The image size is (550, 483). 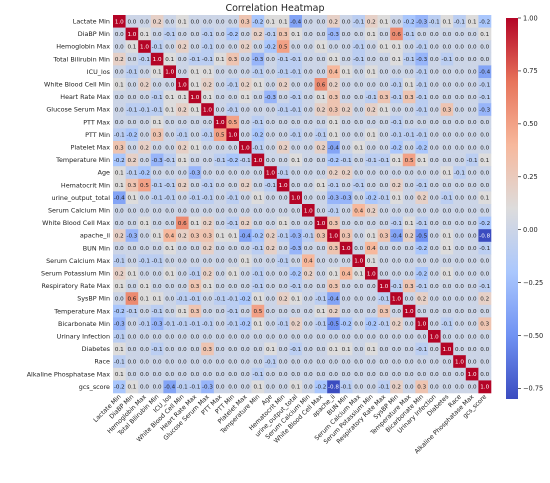 What do you see at coordinates (530, 124) in the screenshot?
I see `colorbar-tick-label: 0.50` at bounding box center [530, 124].